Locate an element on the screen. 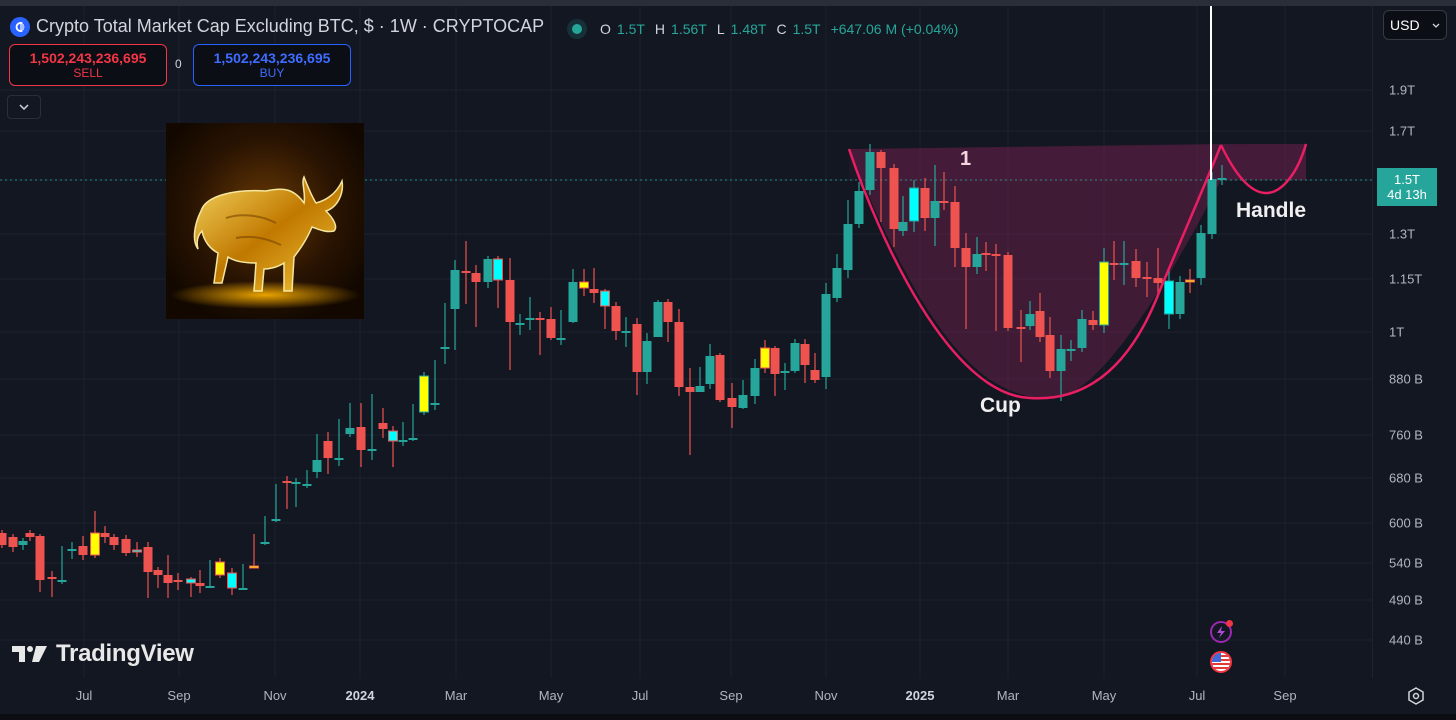  tradingview-watermark: TradingView is located at coordinates (103, 654).